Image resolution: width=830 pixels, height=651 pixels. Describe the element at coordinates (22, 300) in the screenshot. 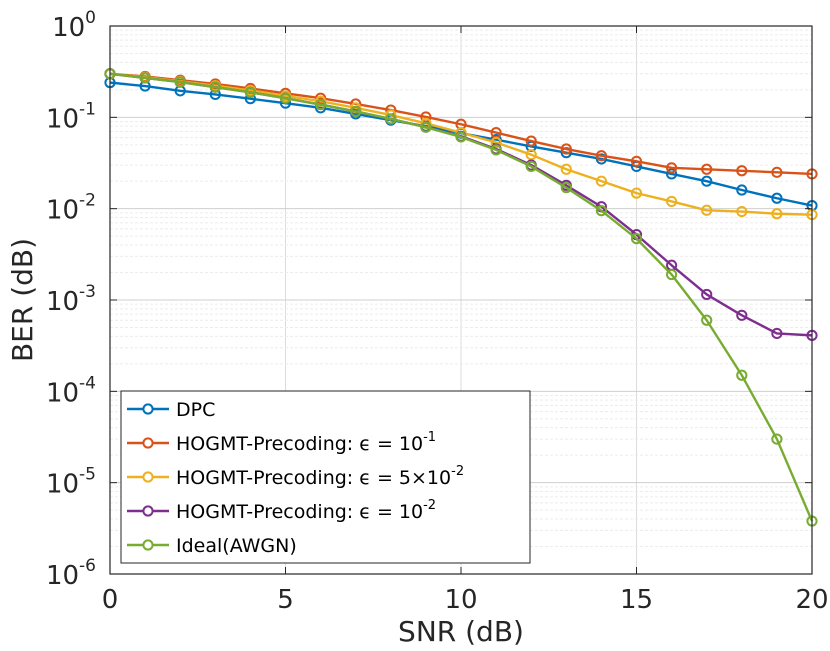

I see `y-axis-label: BER (dB)` at that location.